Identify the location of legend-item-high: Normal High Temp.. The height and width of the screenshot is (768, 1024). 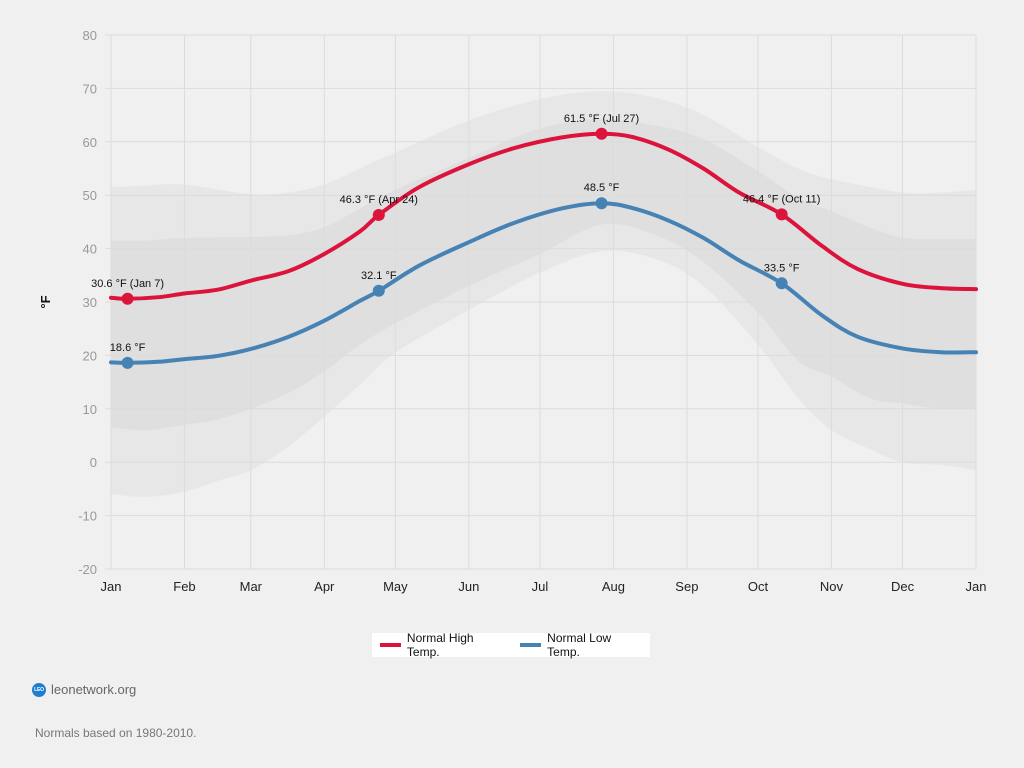
(442, 645).